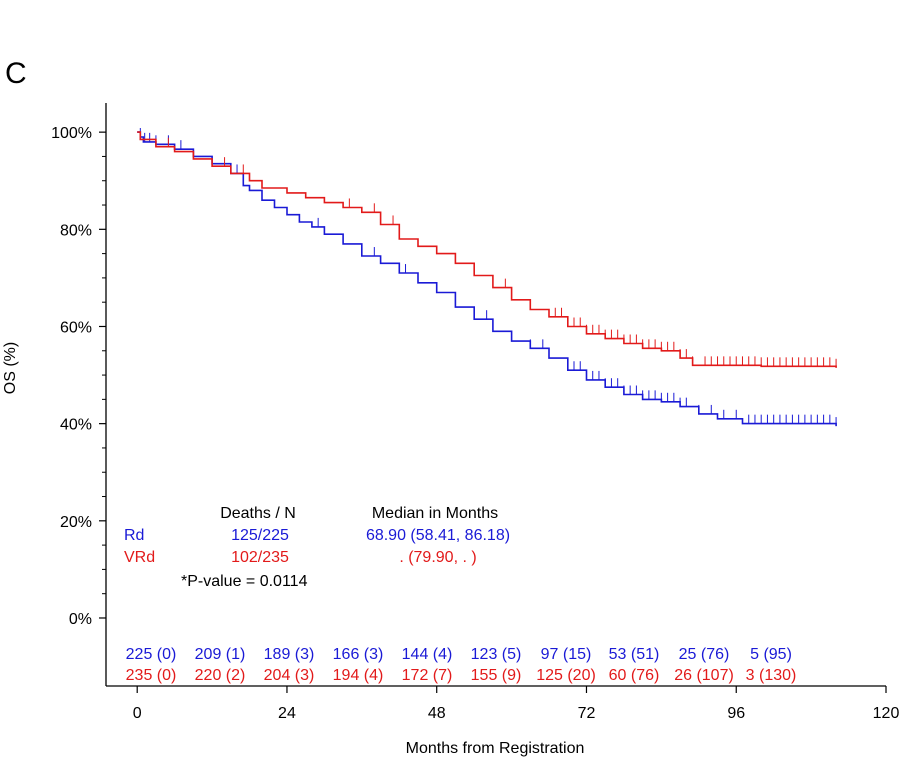  What do you see at coordinates (76, 522) in the screenshot?
I see `y-tick-label: 20%` at bounding box center [76, 522].